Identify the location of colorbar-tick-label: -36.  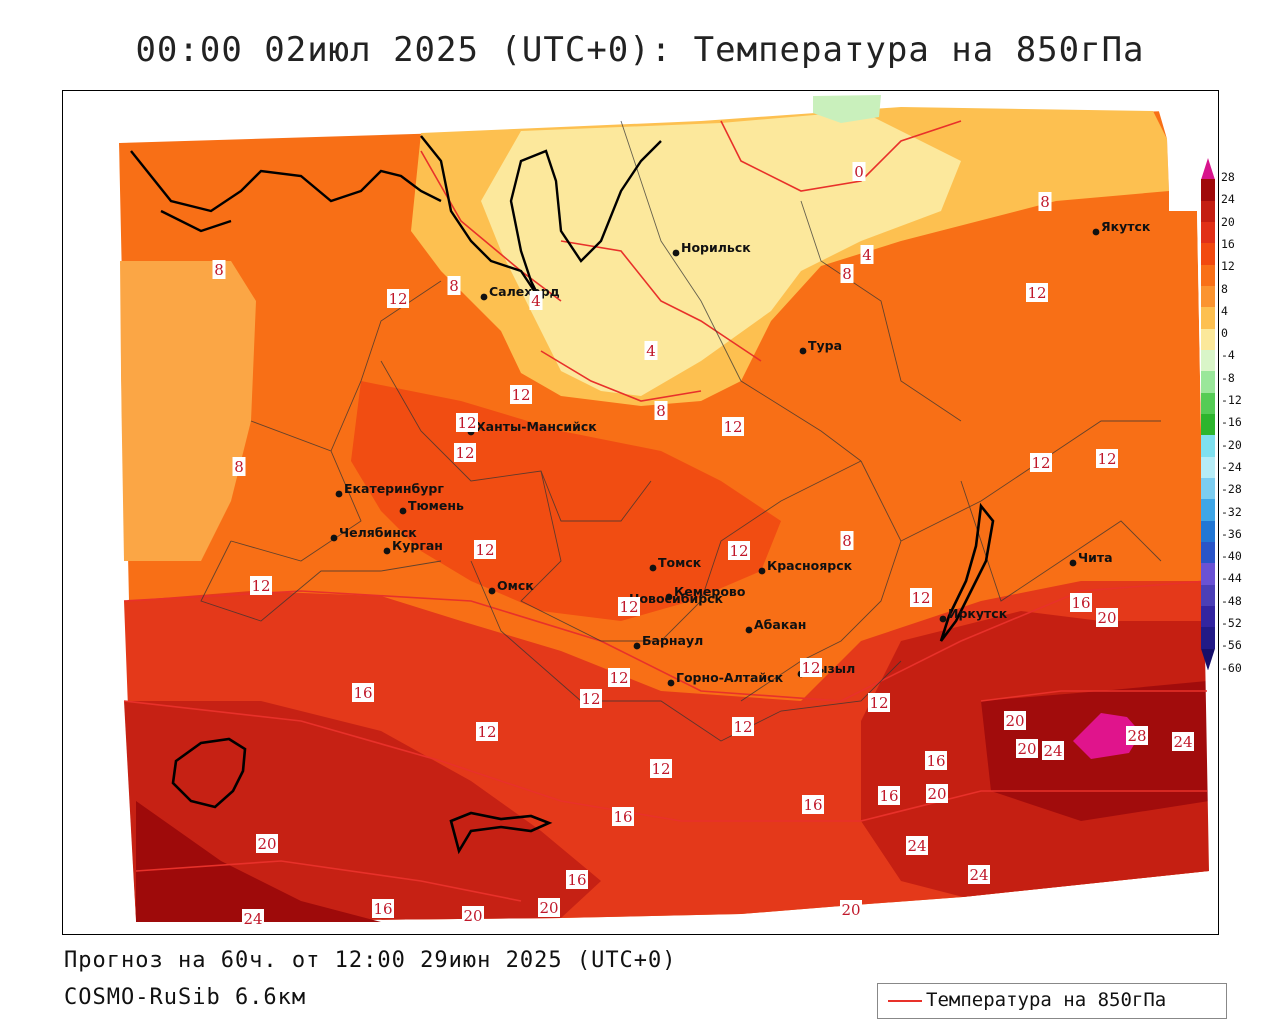
(1231, 533).